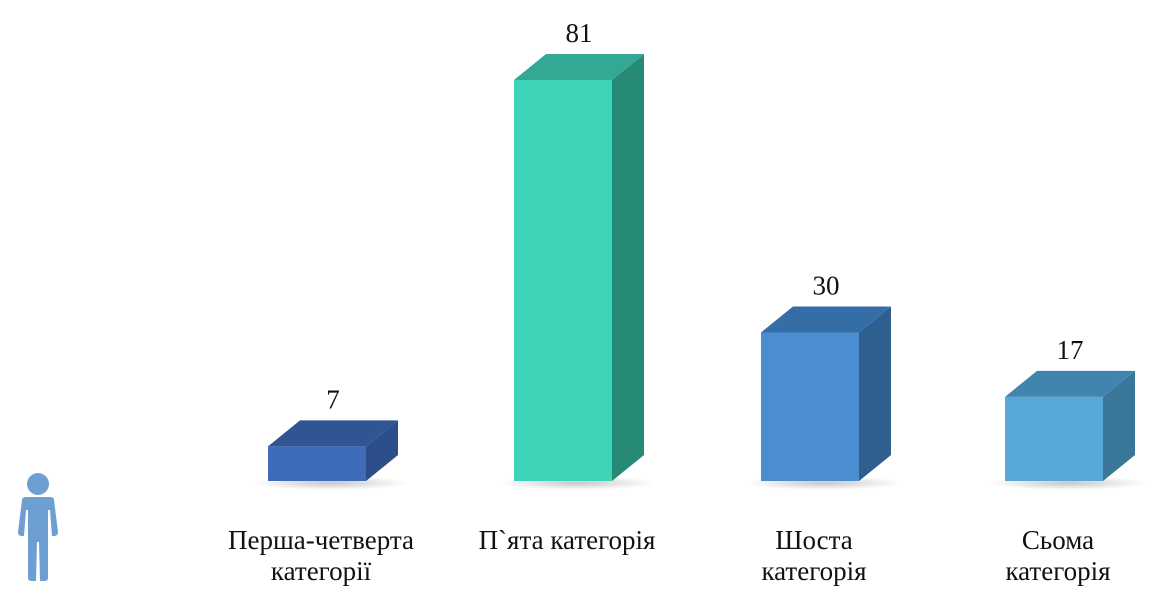 This screenshot has height=592, width=1151. Describe the element at coordinates (333, 399) in the screenshot. I see `data-label: 7` at that location.